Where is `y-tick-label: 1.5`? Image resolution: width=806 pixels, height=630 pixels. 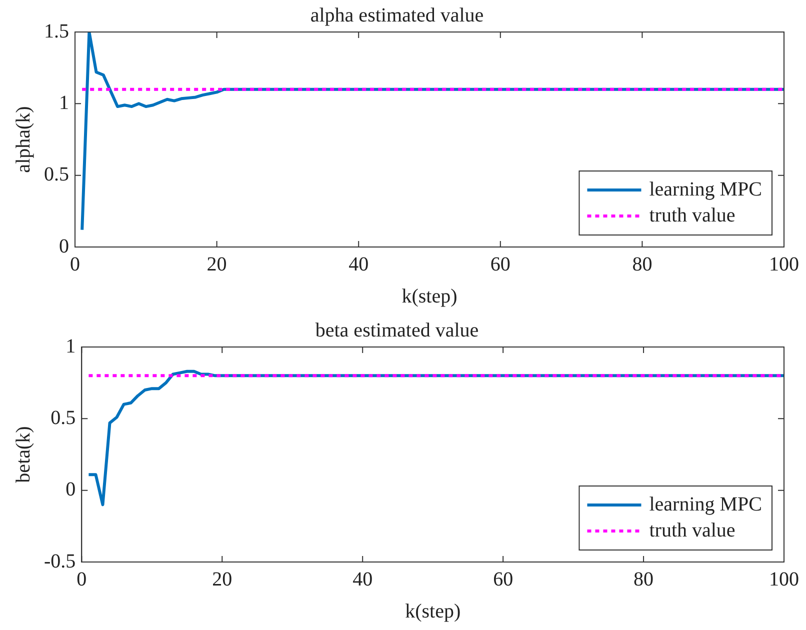
y-tick-label: 1.5 is located at coordinates (56, 31).